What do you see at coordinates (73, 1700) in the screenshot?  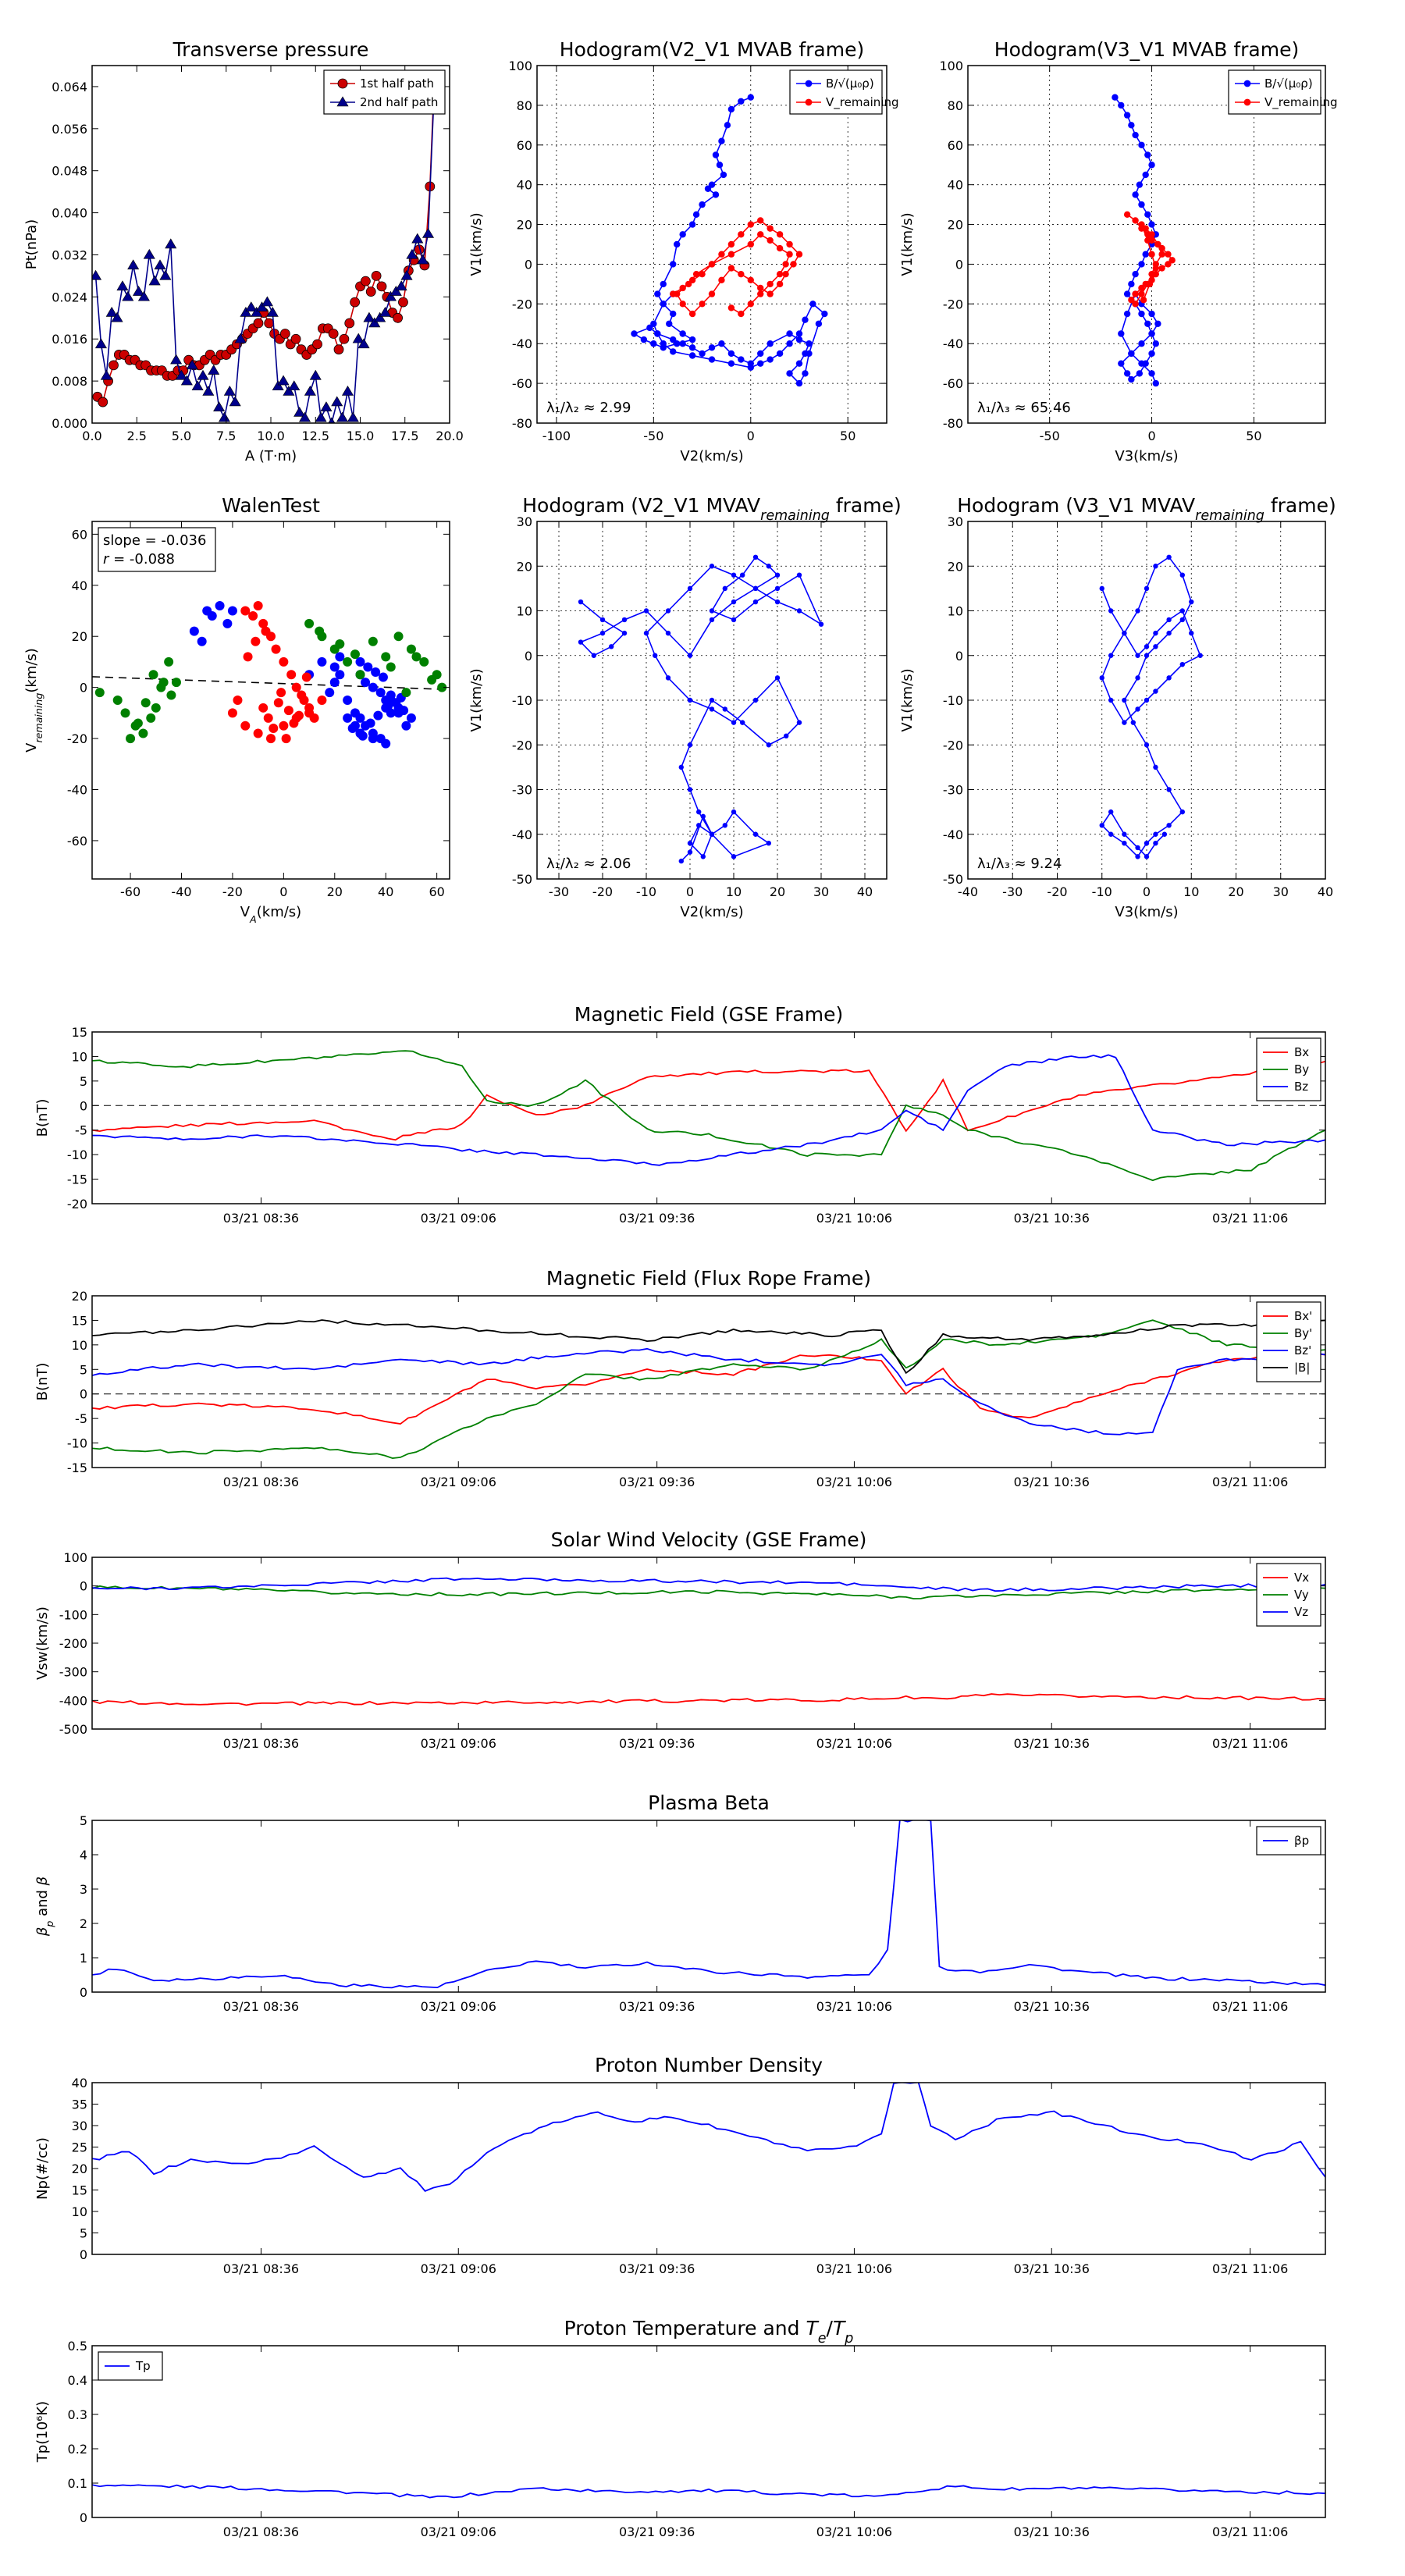 I see `solar-wind-velocity-ytick-label-1: -400` at bounding box center [73, 1700].